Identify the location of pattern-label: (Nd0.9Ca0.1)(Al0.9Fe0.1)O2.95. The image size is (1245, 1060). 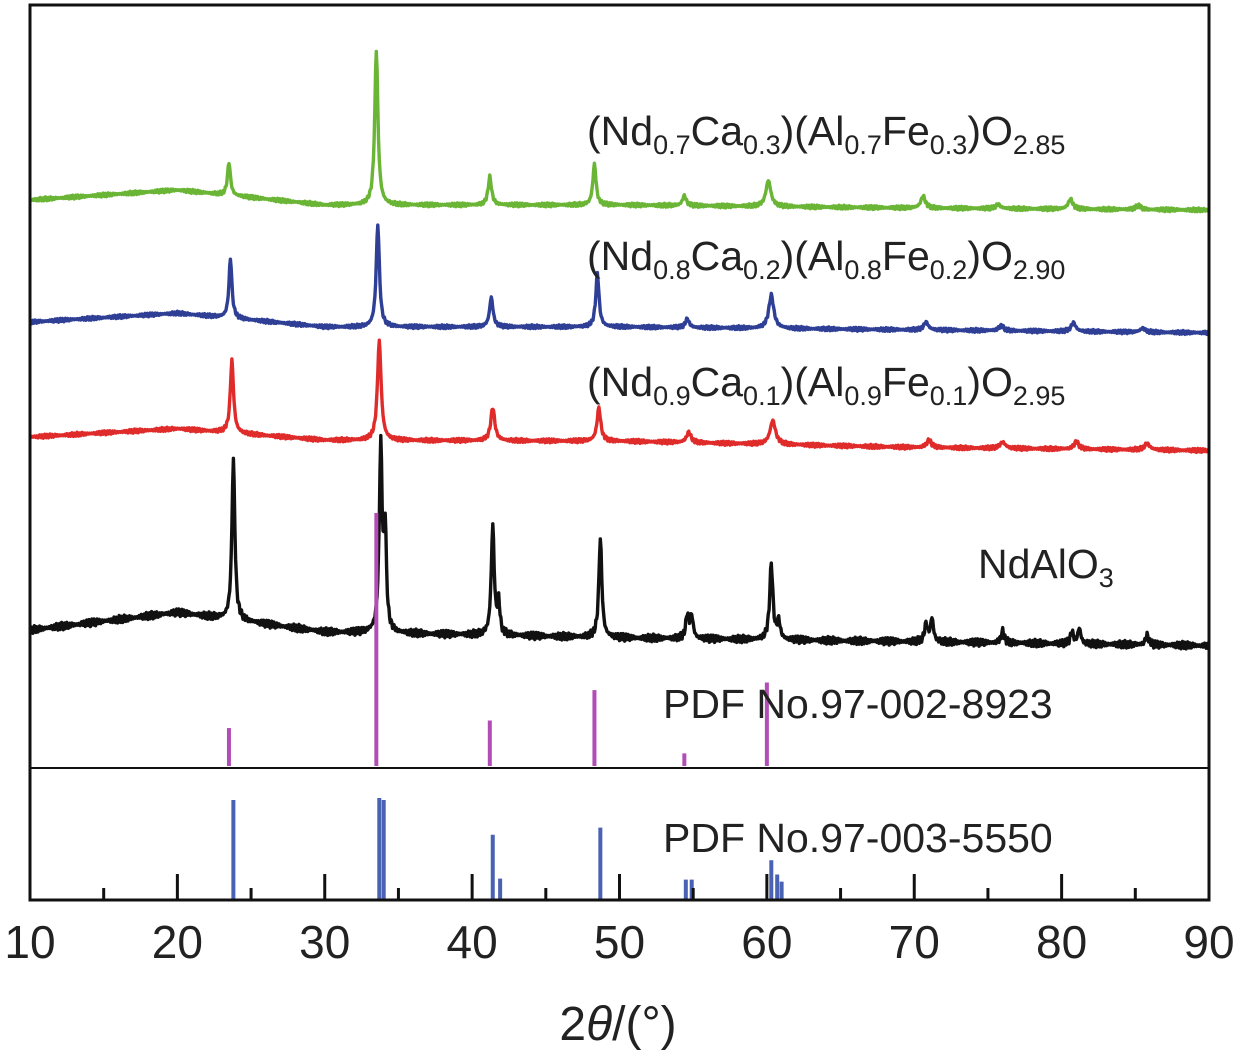
(826, 385).